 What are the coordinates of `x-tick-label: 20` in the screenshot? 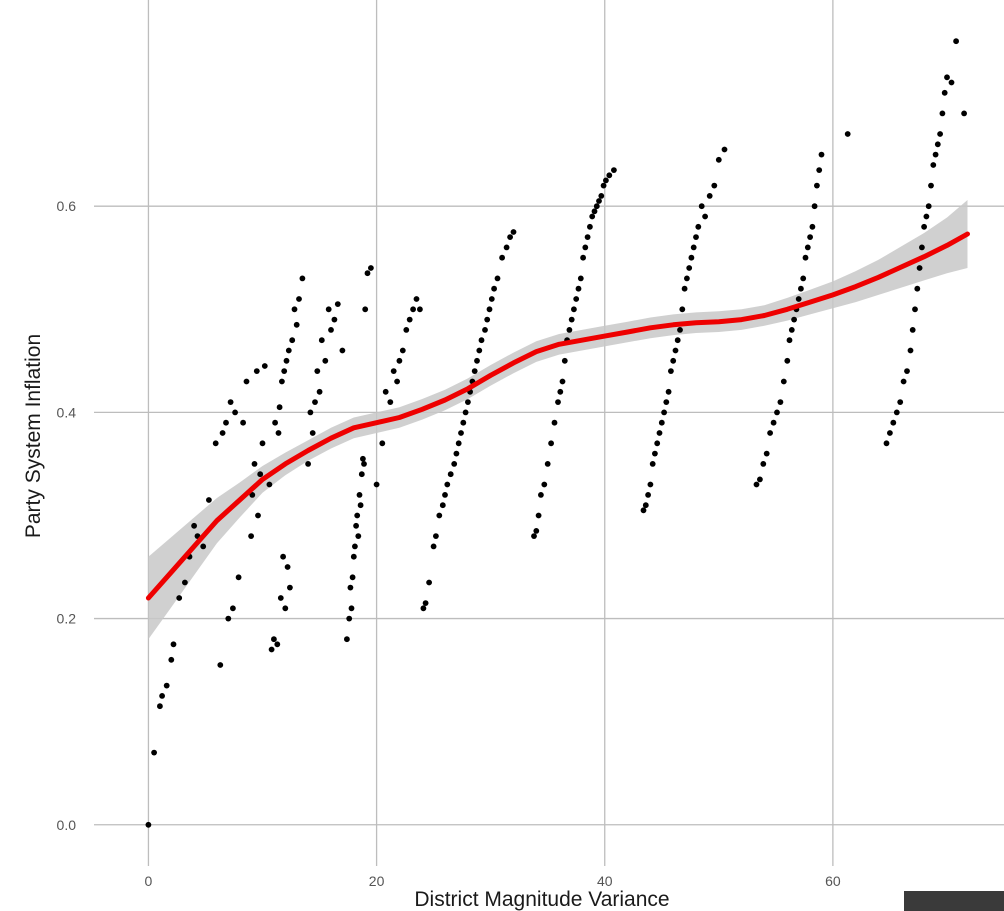 It's located at (377, 881).